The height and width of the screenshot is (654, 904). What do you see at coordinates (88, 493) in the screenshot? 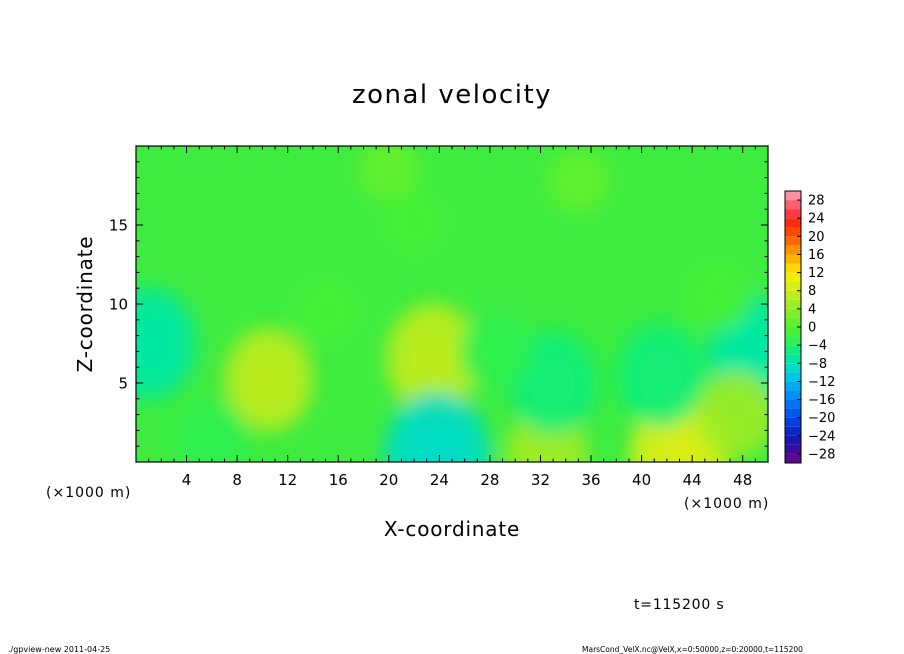
I see `x-unit-left: (×1000 m)` at bounding box center [88, 493].